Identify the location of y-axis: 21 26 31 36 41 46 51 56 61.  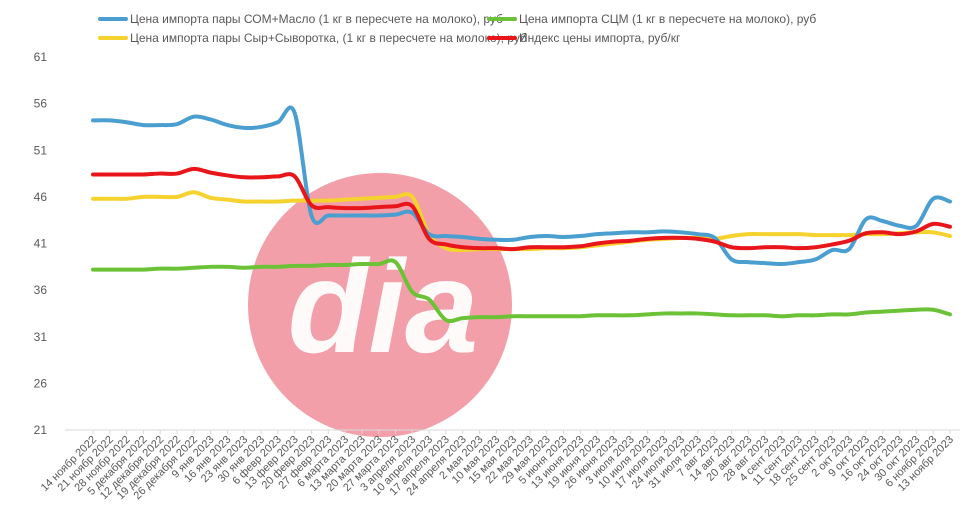
(41, 243).